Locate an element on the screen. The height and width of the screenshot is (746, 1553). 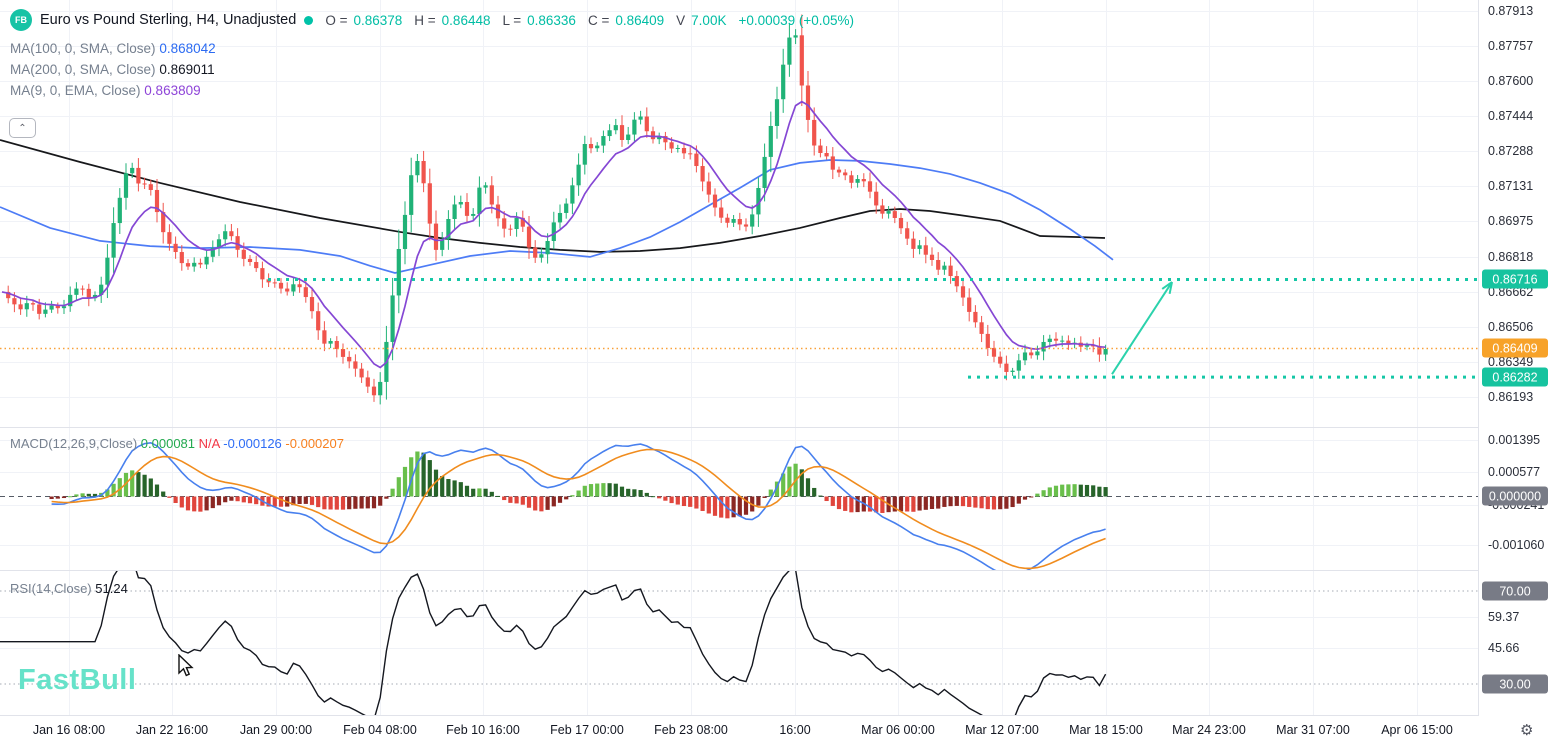
market-status-dot is located at coordinates (309, 20).